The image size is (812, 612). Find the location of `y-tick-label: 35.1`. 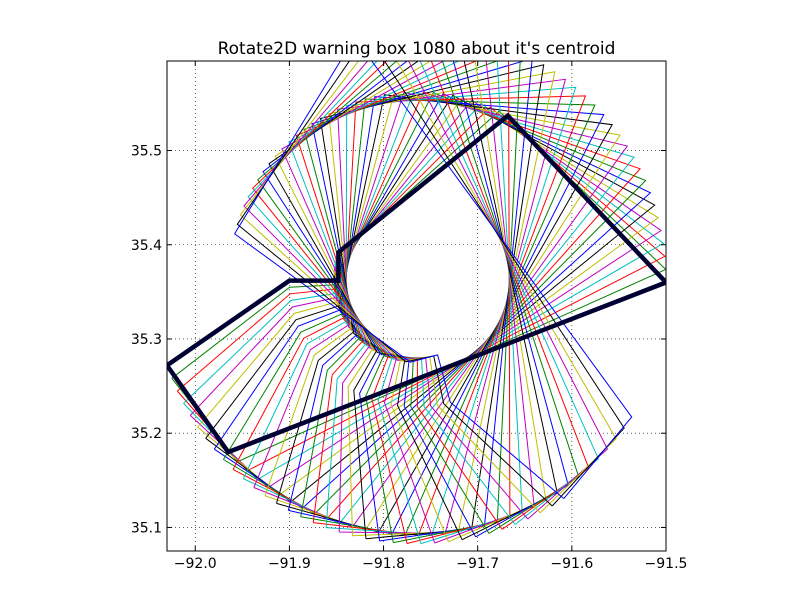

y-tick-label: 35.1 is located at coordinates (146, 528).